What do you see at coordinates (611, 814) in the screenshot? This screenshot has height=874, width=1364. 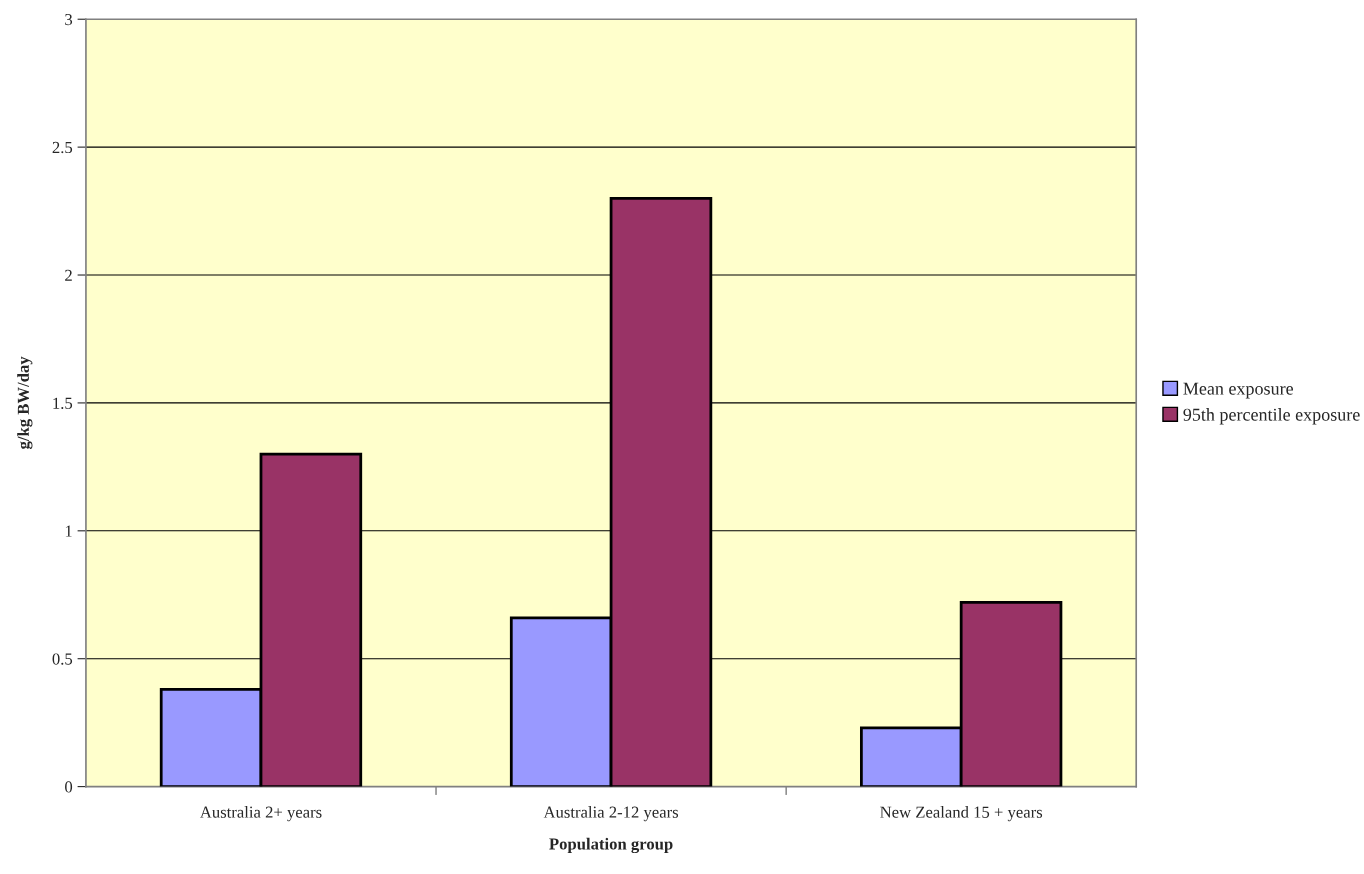 I see `x-tick-label: Australia 2-12 years` at bounding box center [611, 814].